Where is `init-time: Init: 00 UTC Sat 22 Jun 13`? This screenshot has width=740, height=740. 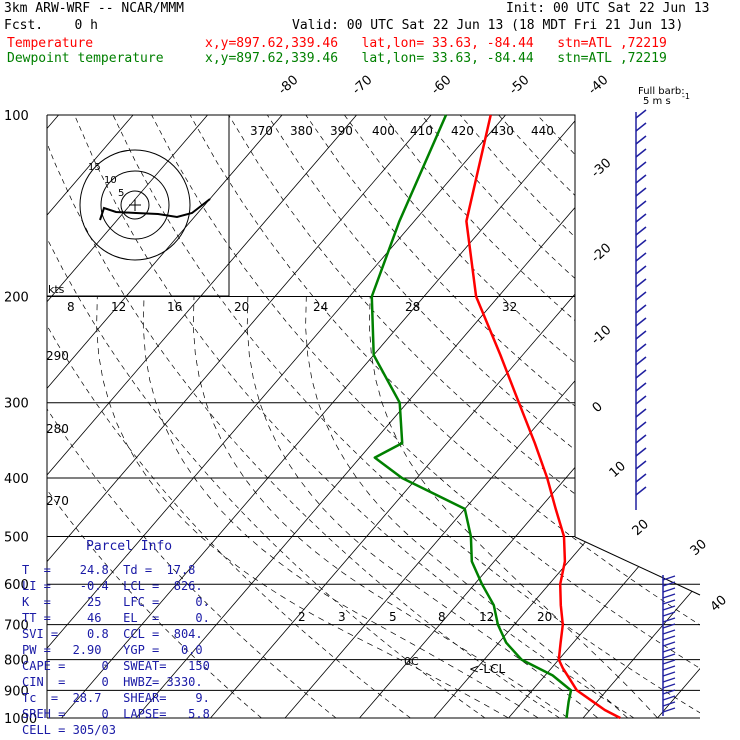 init-time: Init: 00 UTC Sat 22 Jun 13 is located at coordinates (608, 8).